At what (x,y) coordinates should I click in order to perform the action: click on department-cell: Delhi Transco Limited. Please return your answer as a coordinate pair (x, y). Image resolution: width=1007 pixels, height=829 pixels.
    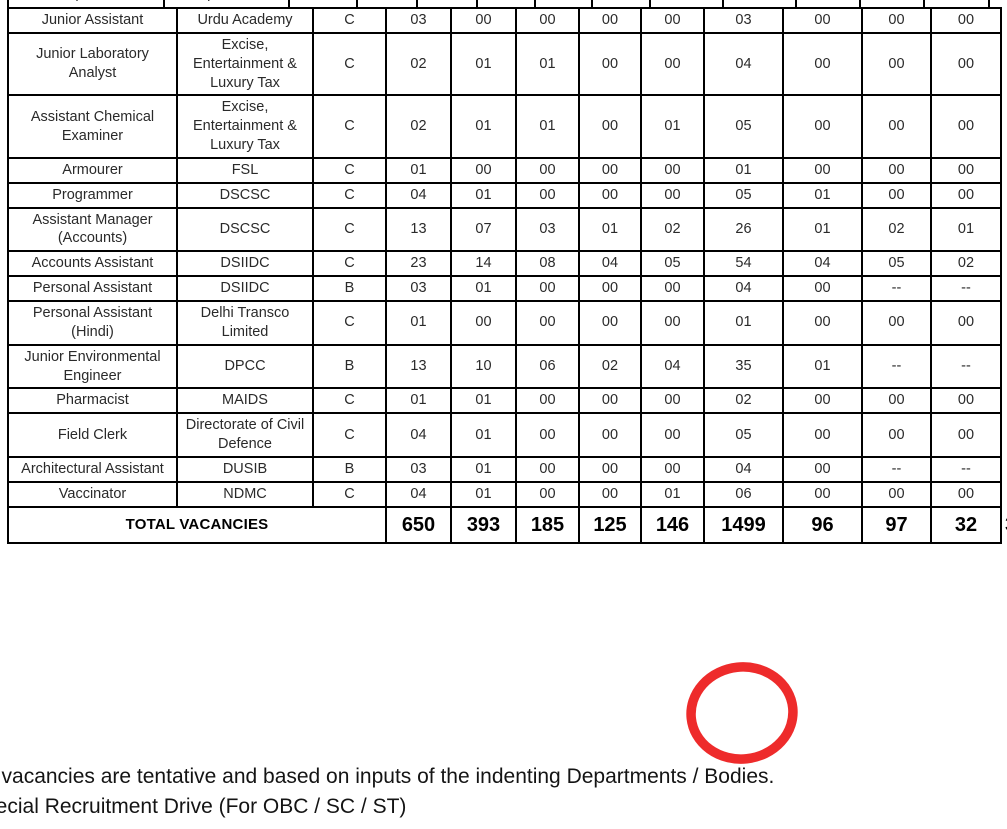
    Looking at the image, I should click on (245, 322).